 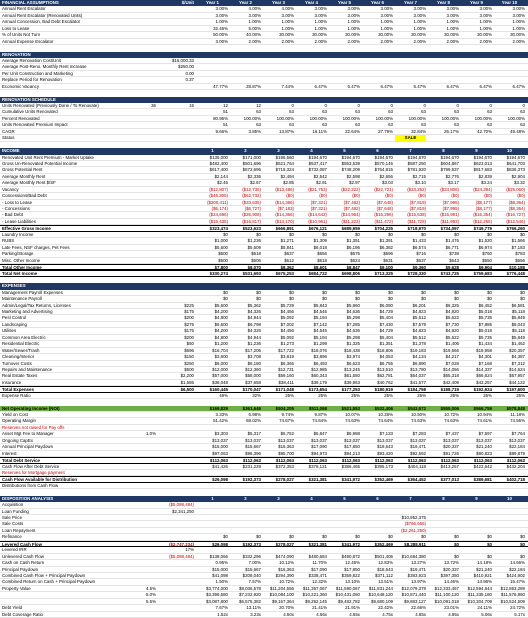 I want to click on value-cell: ($200,411), so click(x=217, y=202).